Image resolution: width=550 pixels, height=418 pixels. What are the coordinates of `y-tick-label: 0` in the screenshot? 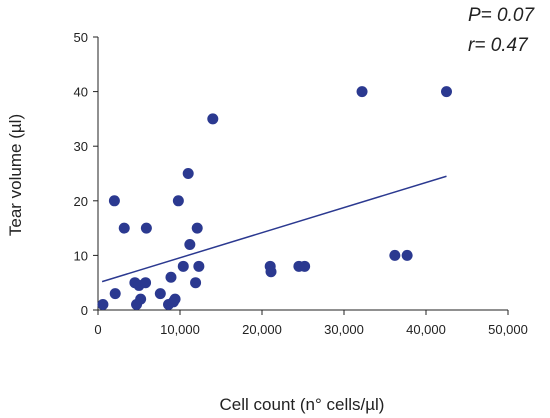 It's located at (84, 310).